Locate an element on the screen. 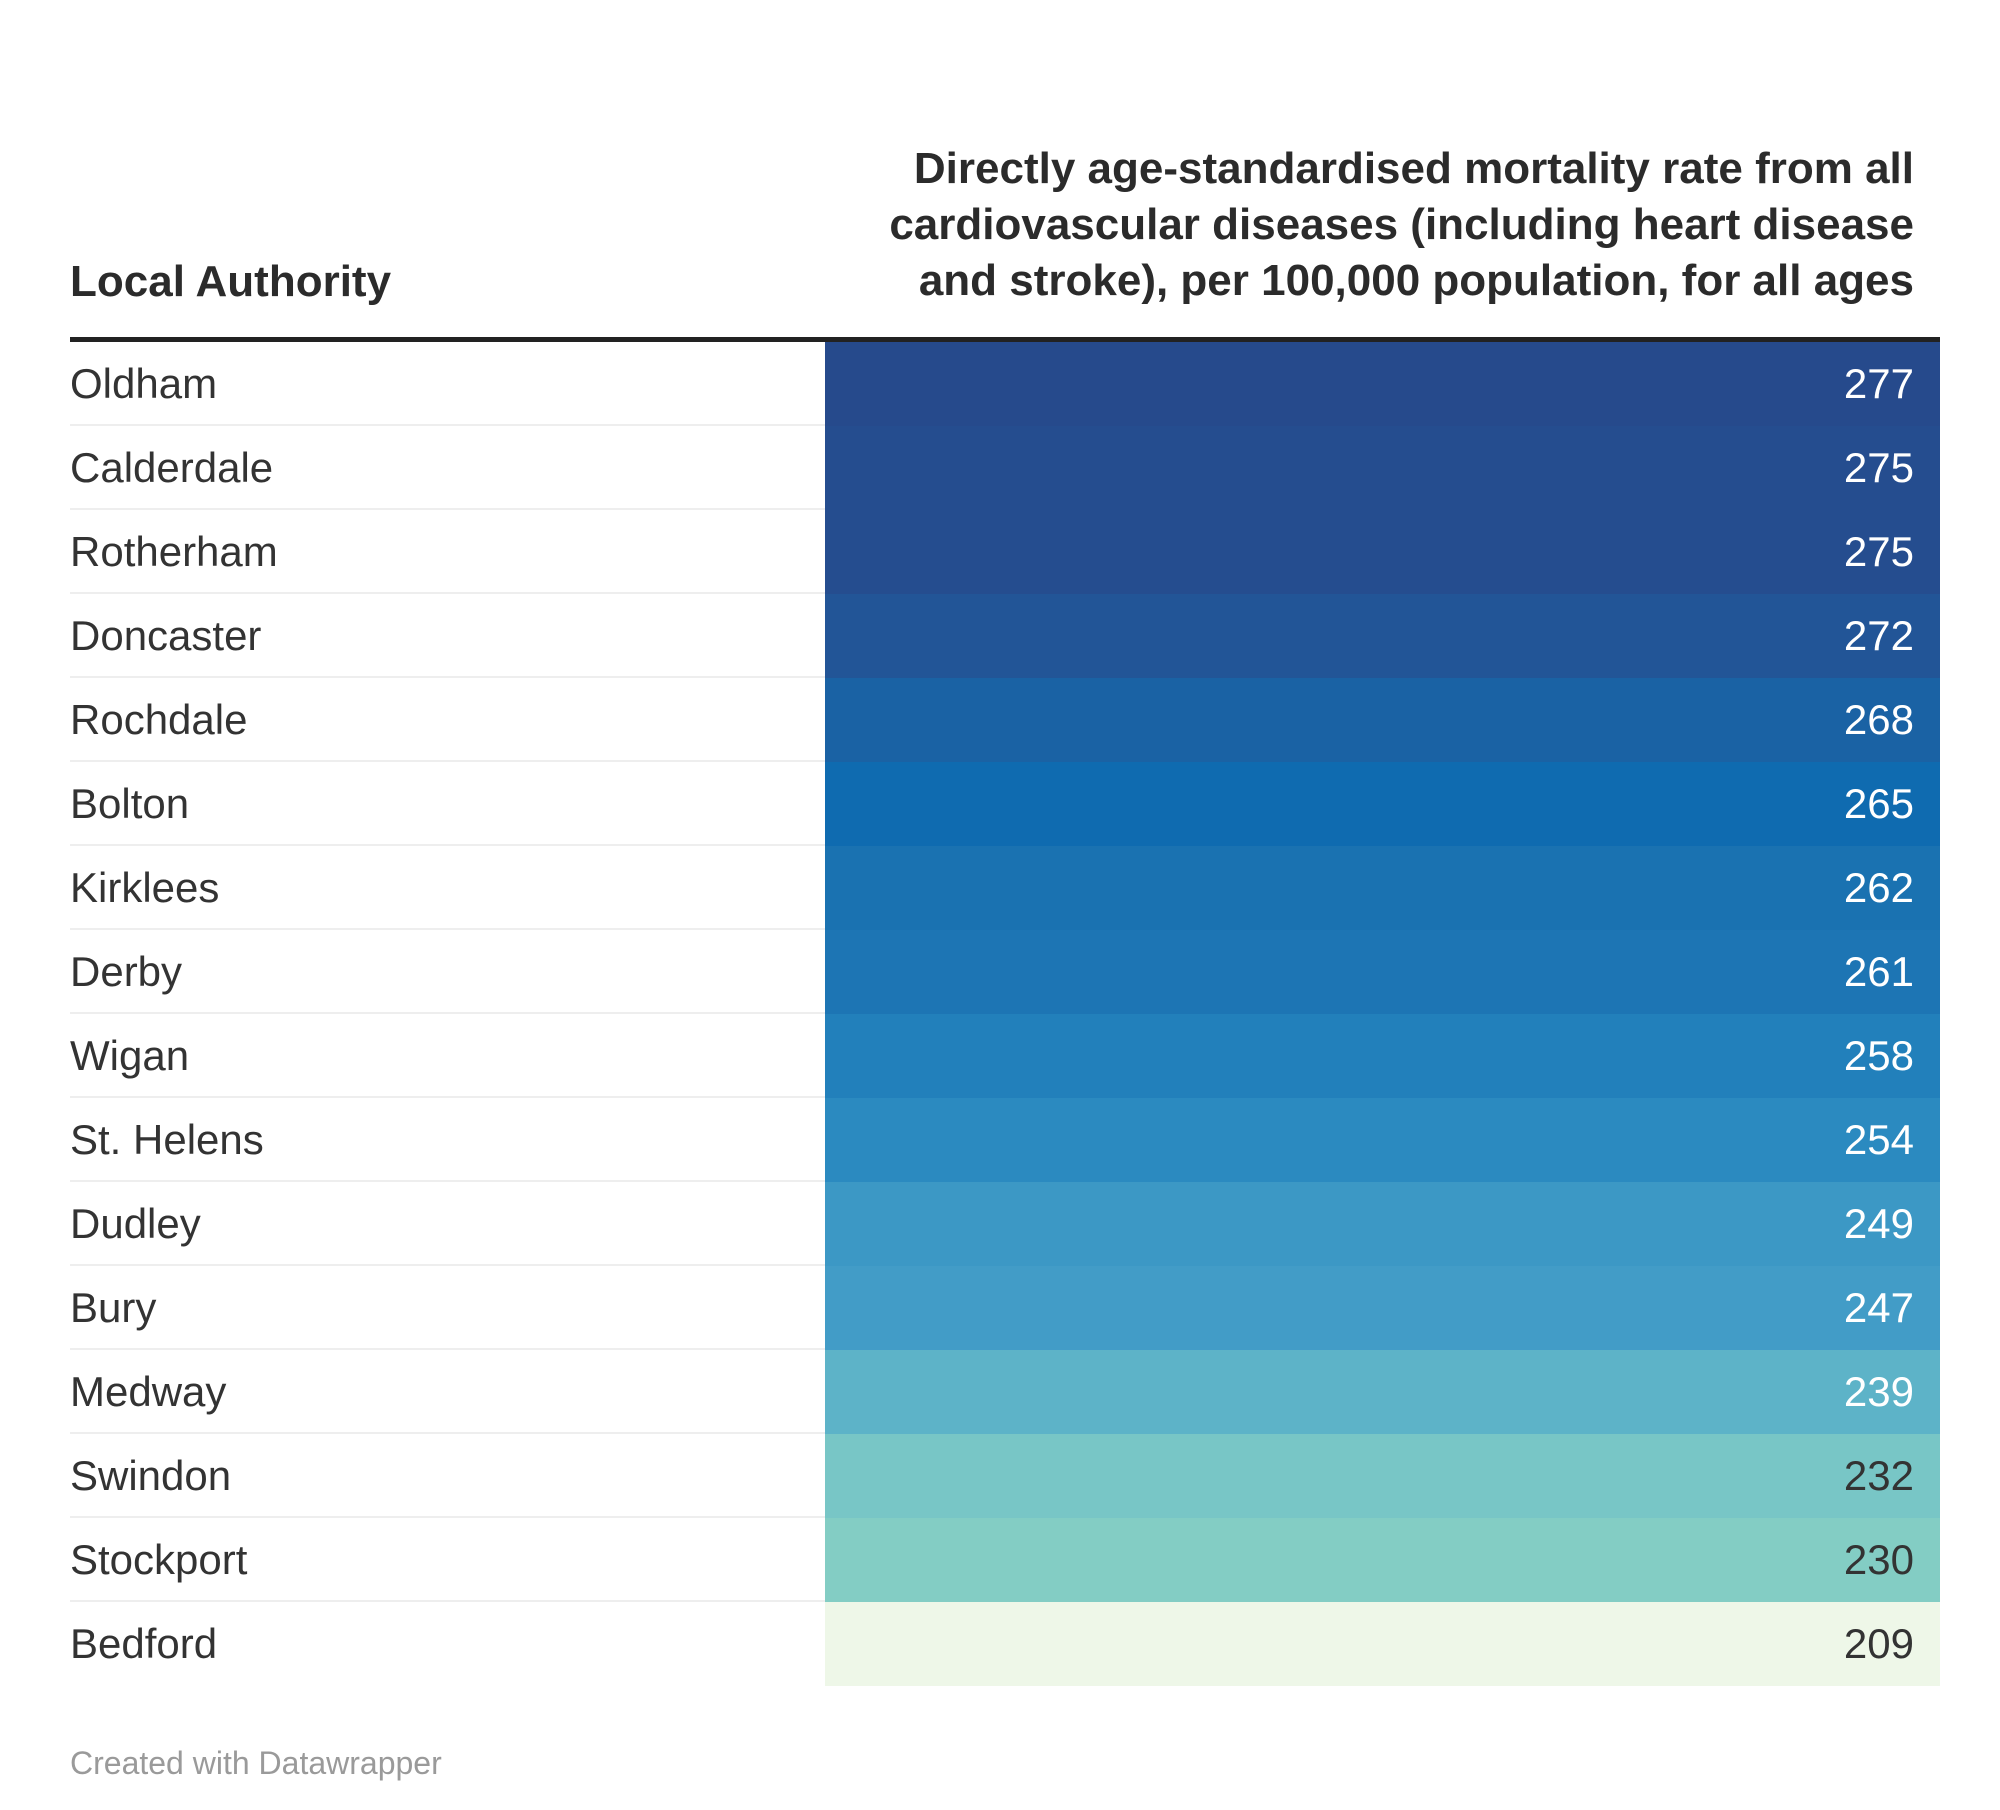  row-rate-value: 261 is located at coordinates (1878, 971).